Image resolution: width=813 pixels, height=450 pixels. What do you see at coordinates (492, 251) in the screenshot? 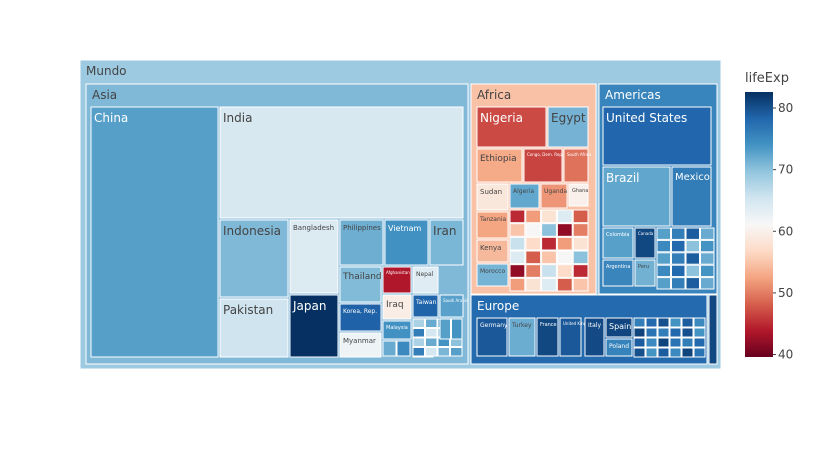
I see `country-tile-kenya` at bounding box center [492, 251].